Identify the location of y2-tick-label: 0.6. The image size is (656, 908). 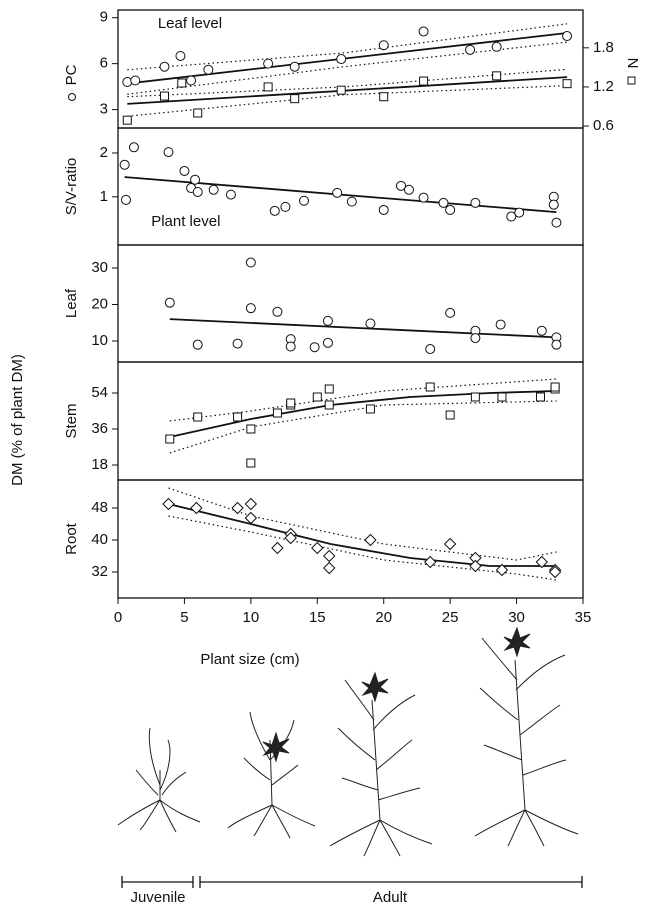
(603, 125).